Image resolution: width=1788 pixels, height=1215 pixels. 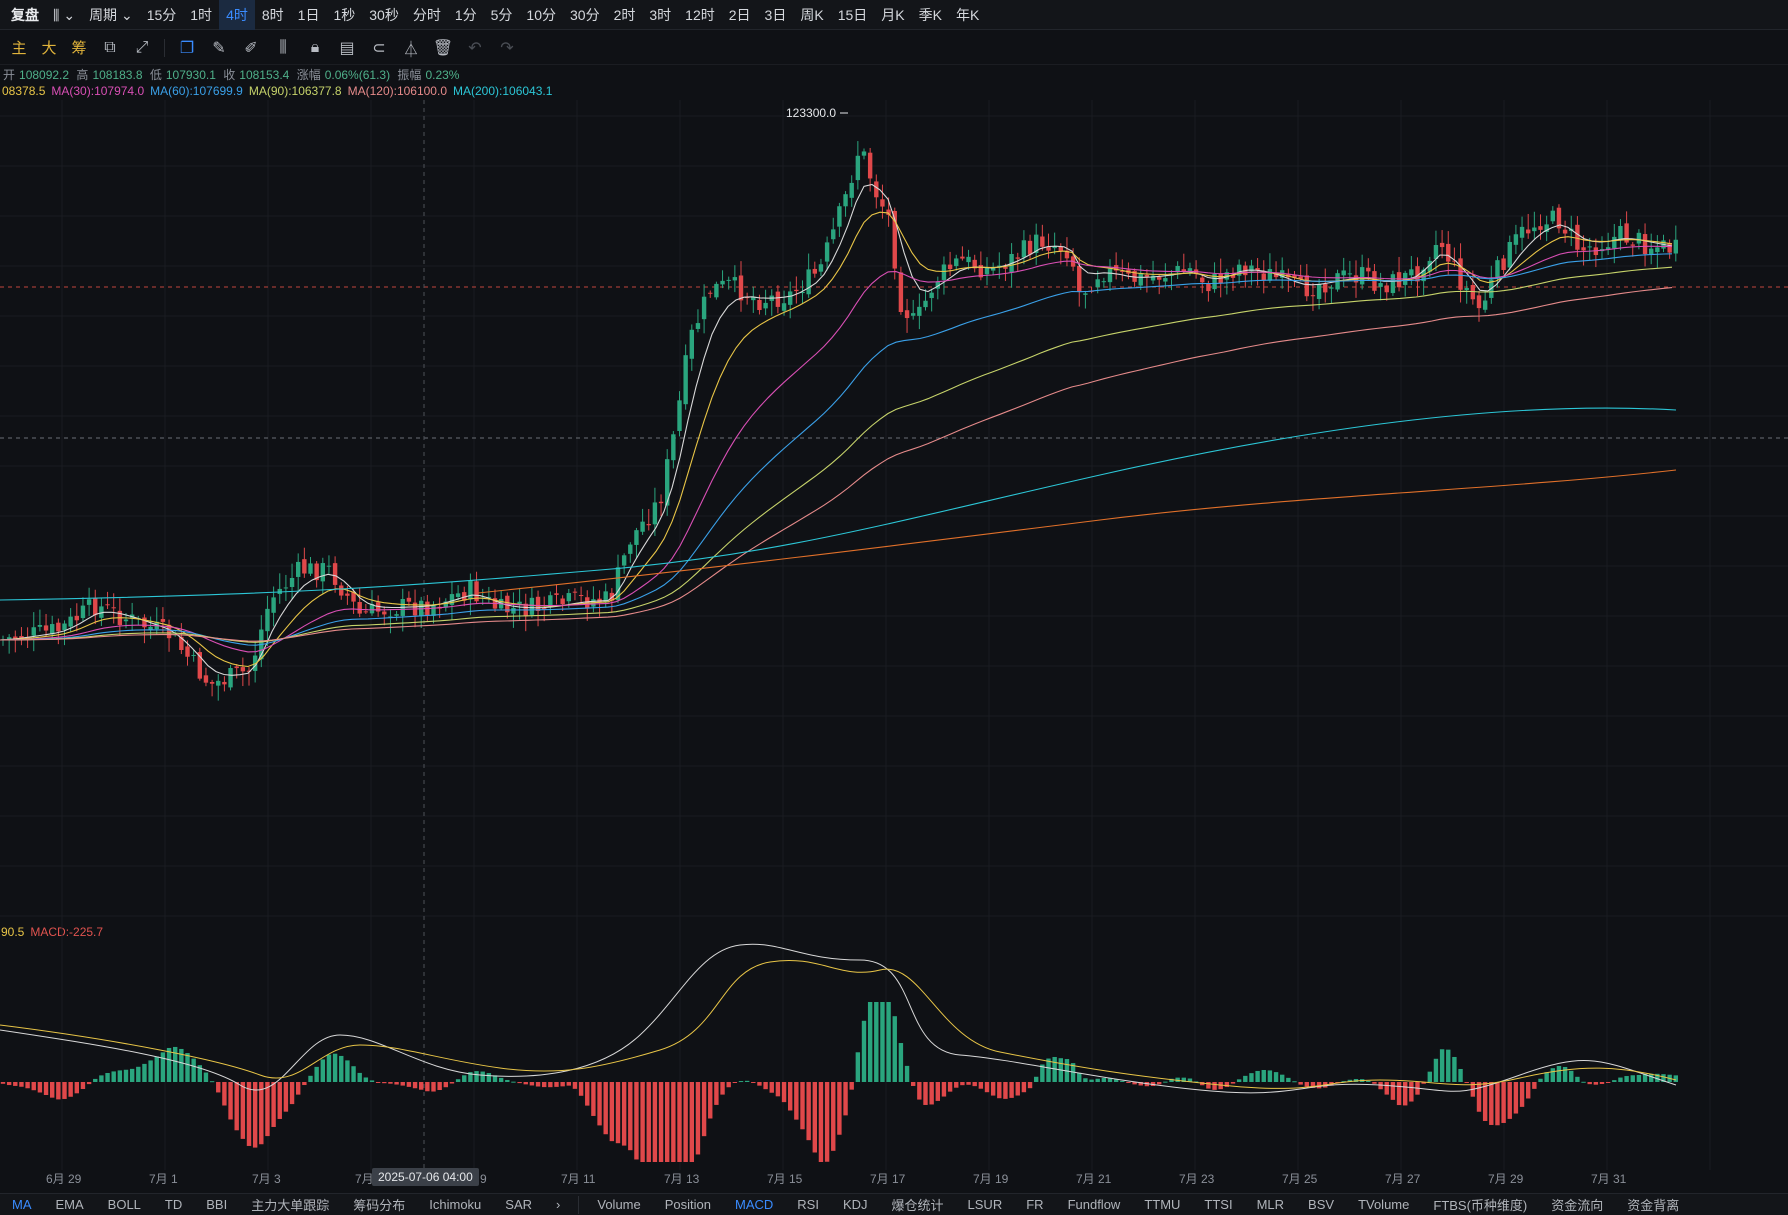 What do you see at coordinates (1270, 1204) in the screenshot?
I see `sub-indicator-tab: MLR` at bounding box center [1270, 1204].